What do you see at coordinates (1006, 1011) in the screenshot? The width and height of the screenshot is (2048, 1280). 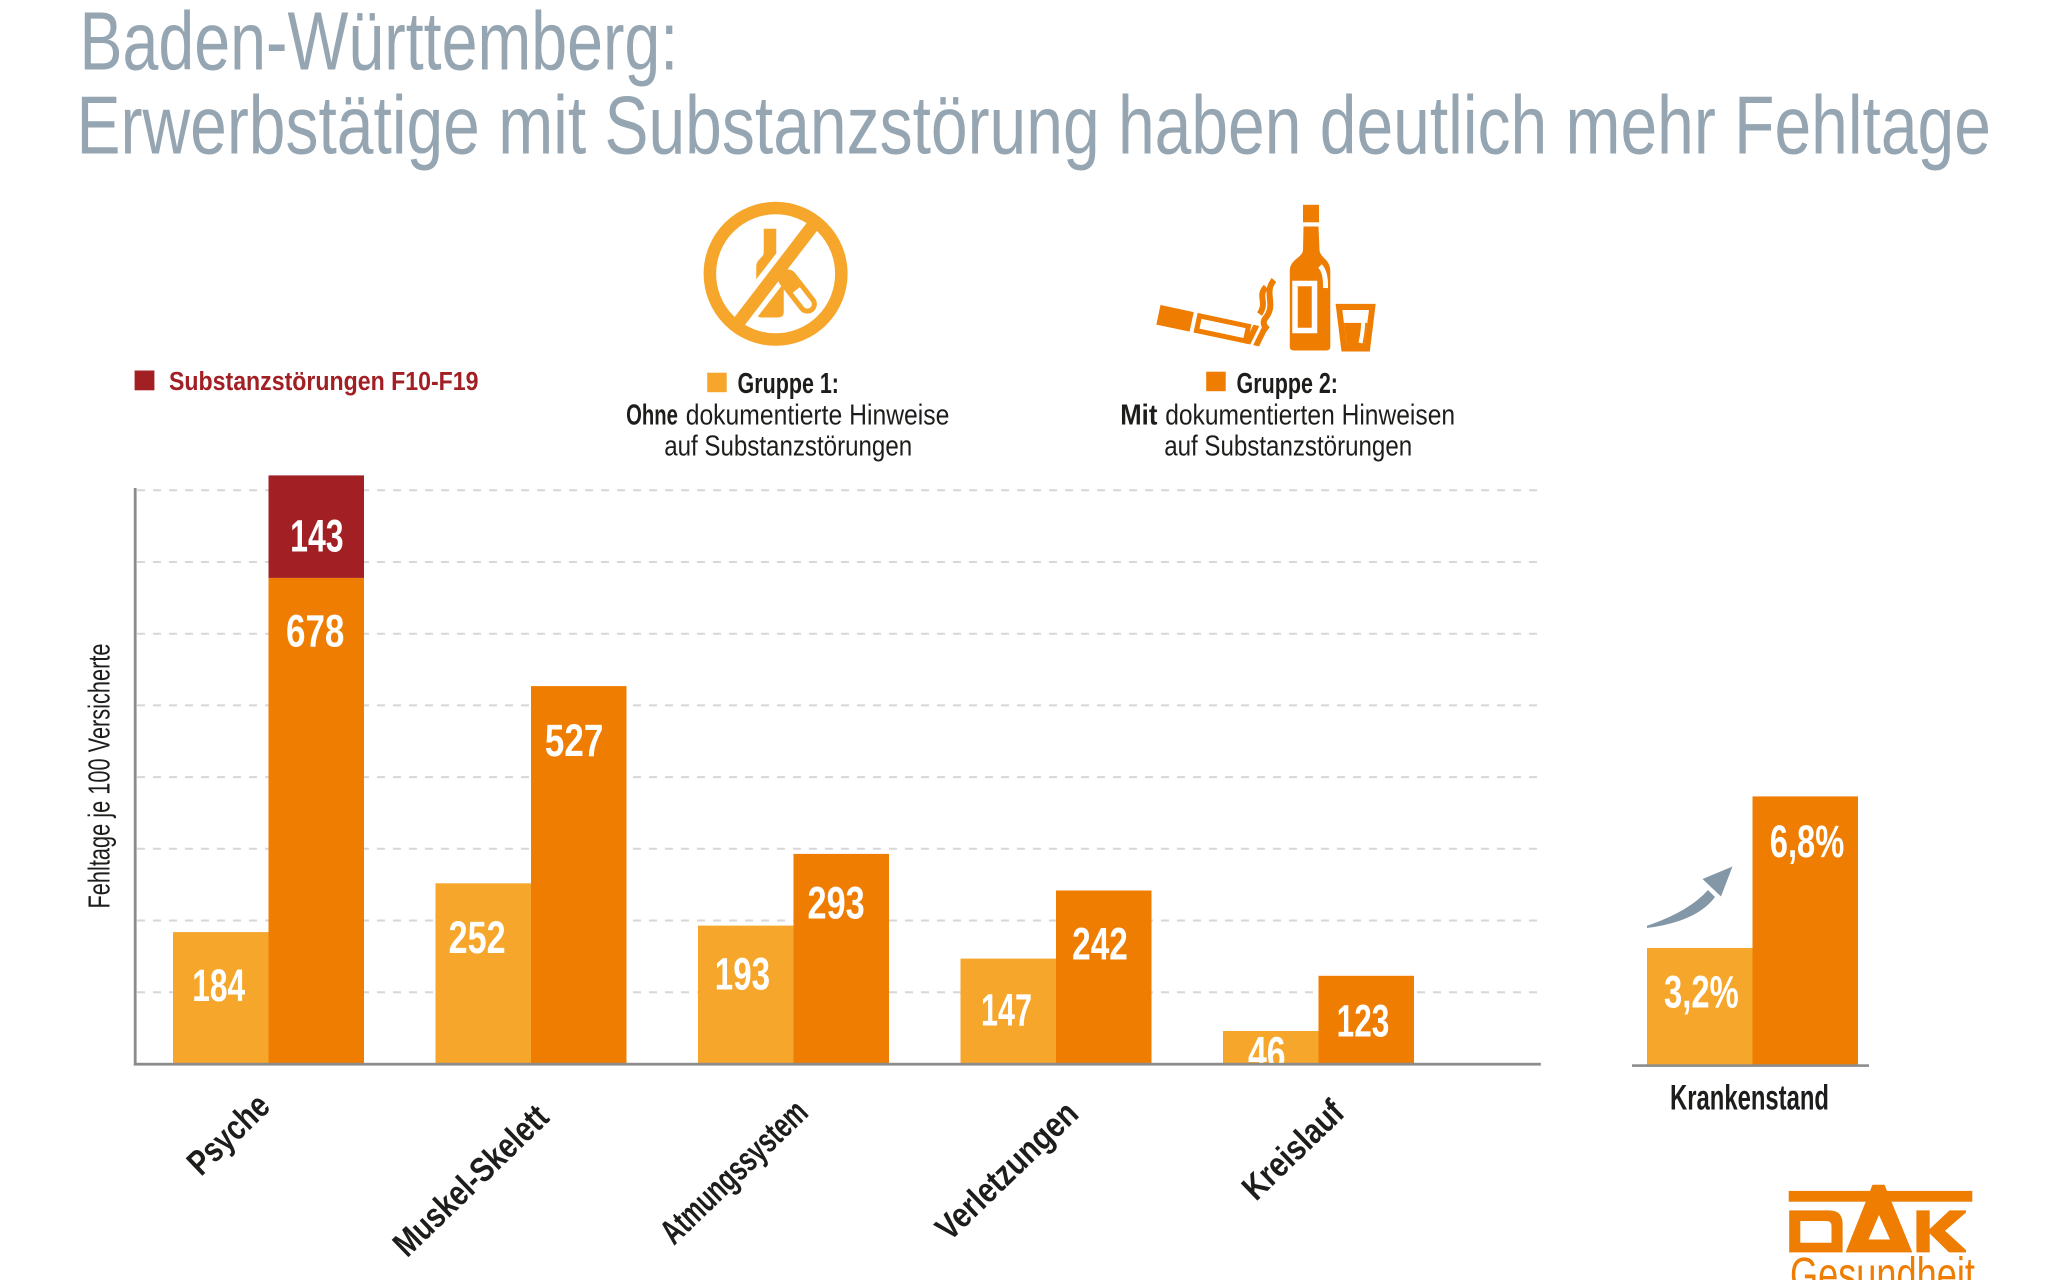 I see `svg-text: 147` at bounding box center [1006, 1011].